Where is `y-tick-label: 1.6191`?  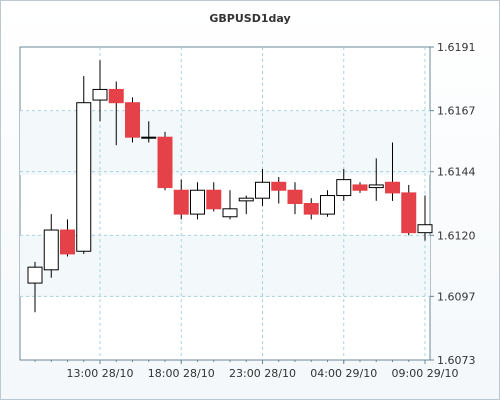
y-tick-label: 1.6191 is located at coordinates (456, 47).